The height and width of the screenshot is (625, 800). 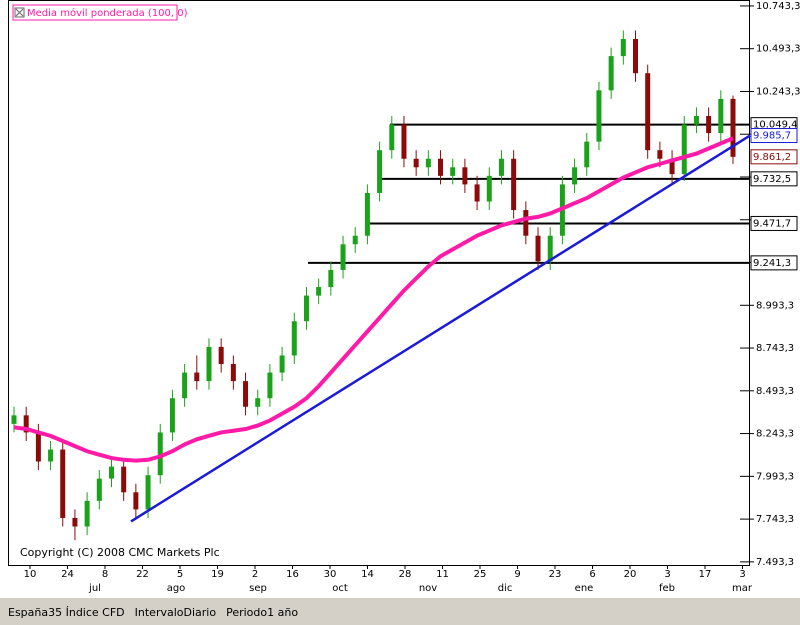 What do you see at coordinates (120, 552) in the screenshot?
I see `copyright: Copyright (C) 2008 CMC Markets Plc` at bounding box center [120, 552].